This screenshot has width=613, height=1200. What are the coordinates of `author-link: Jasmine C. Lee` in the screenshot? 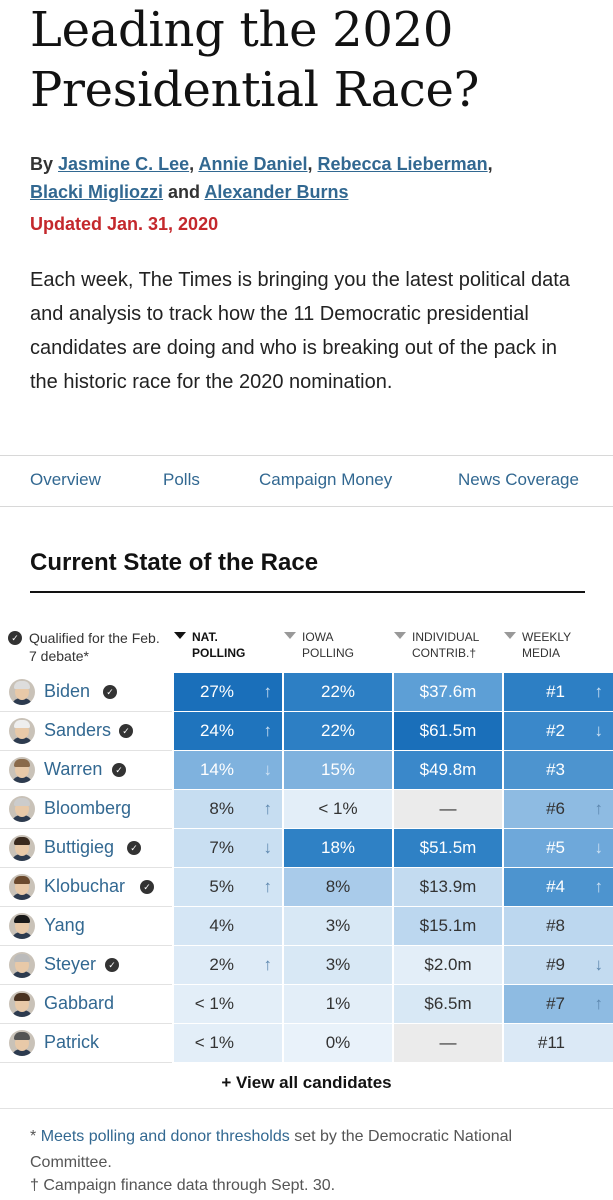 It's located at (124, 164).